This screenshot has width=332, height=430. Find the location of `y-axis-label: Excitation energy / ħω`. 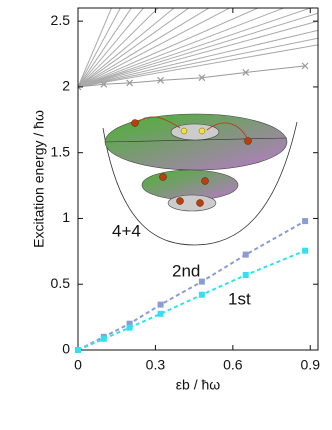

y-axis-label: Excitation energy / ħω is located at coordinates (39, 179).